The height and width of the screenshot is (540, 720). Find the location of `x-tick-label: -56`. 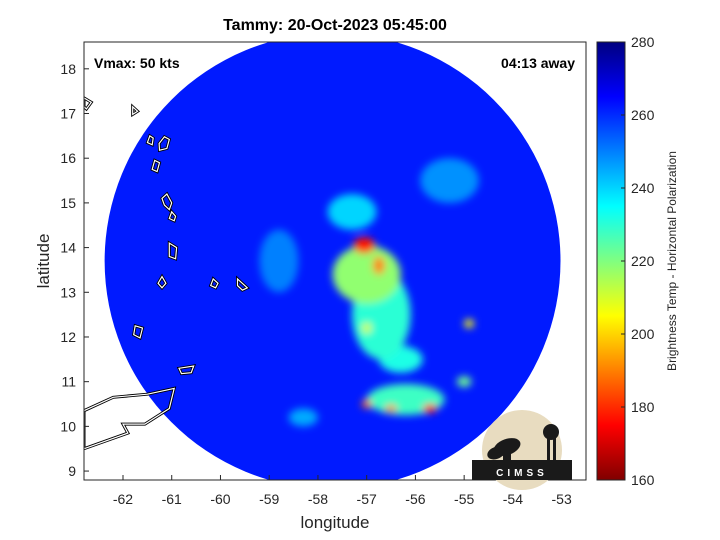

x-tick-label: -56 is located at coordinates (415, 499).